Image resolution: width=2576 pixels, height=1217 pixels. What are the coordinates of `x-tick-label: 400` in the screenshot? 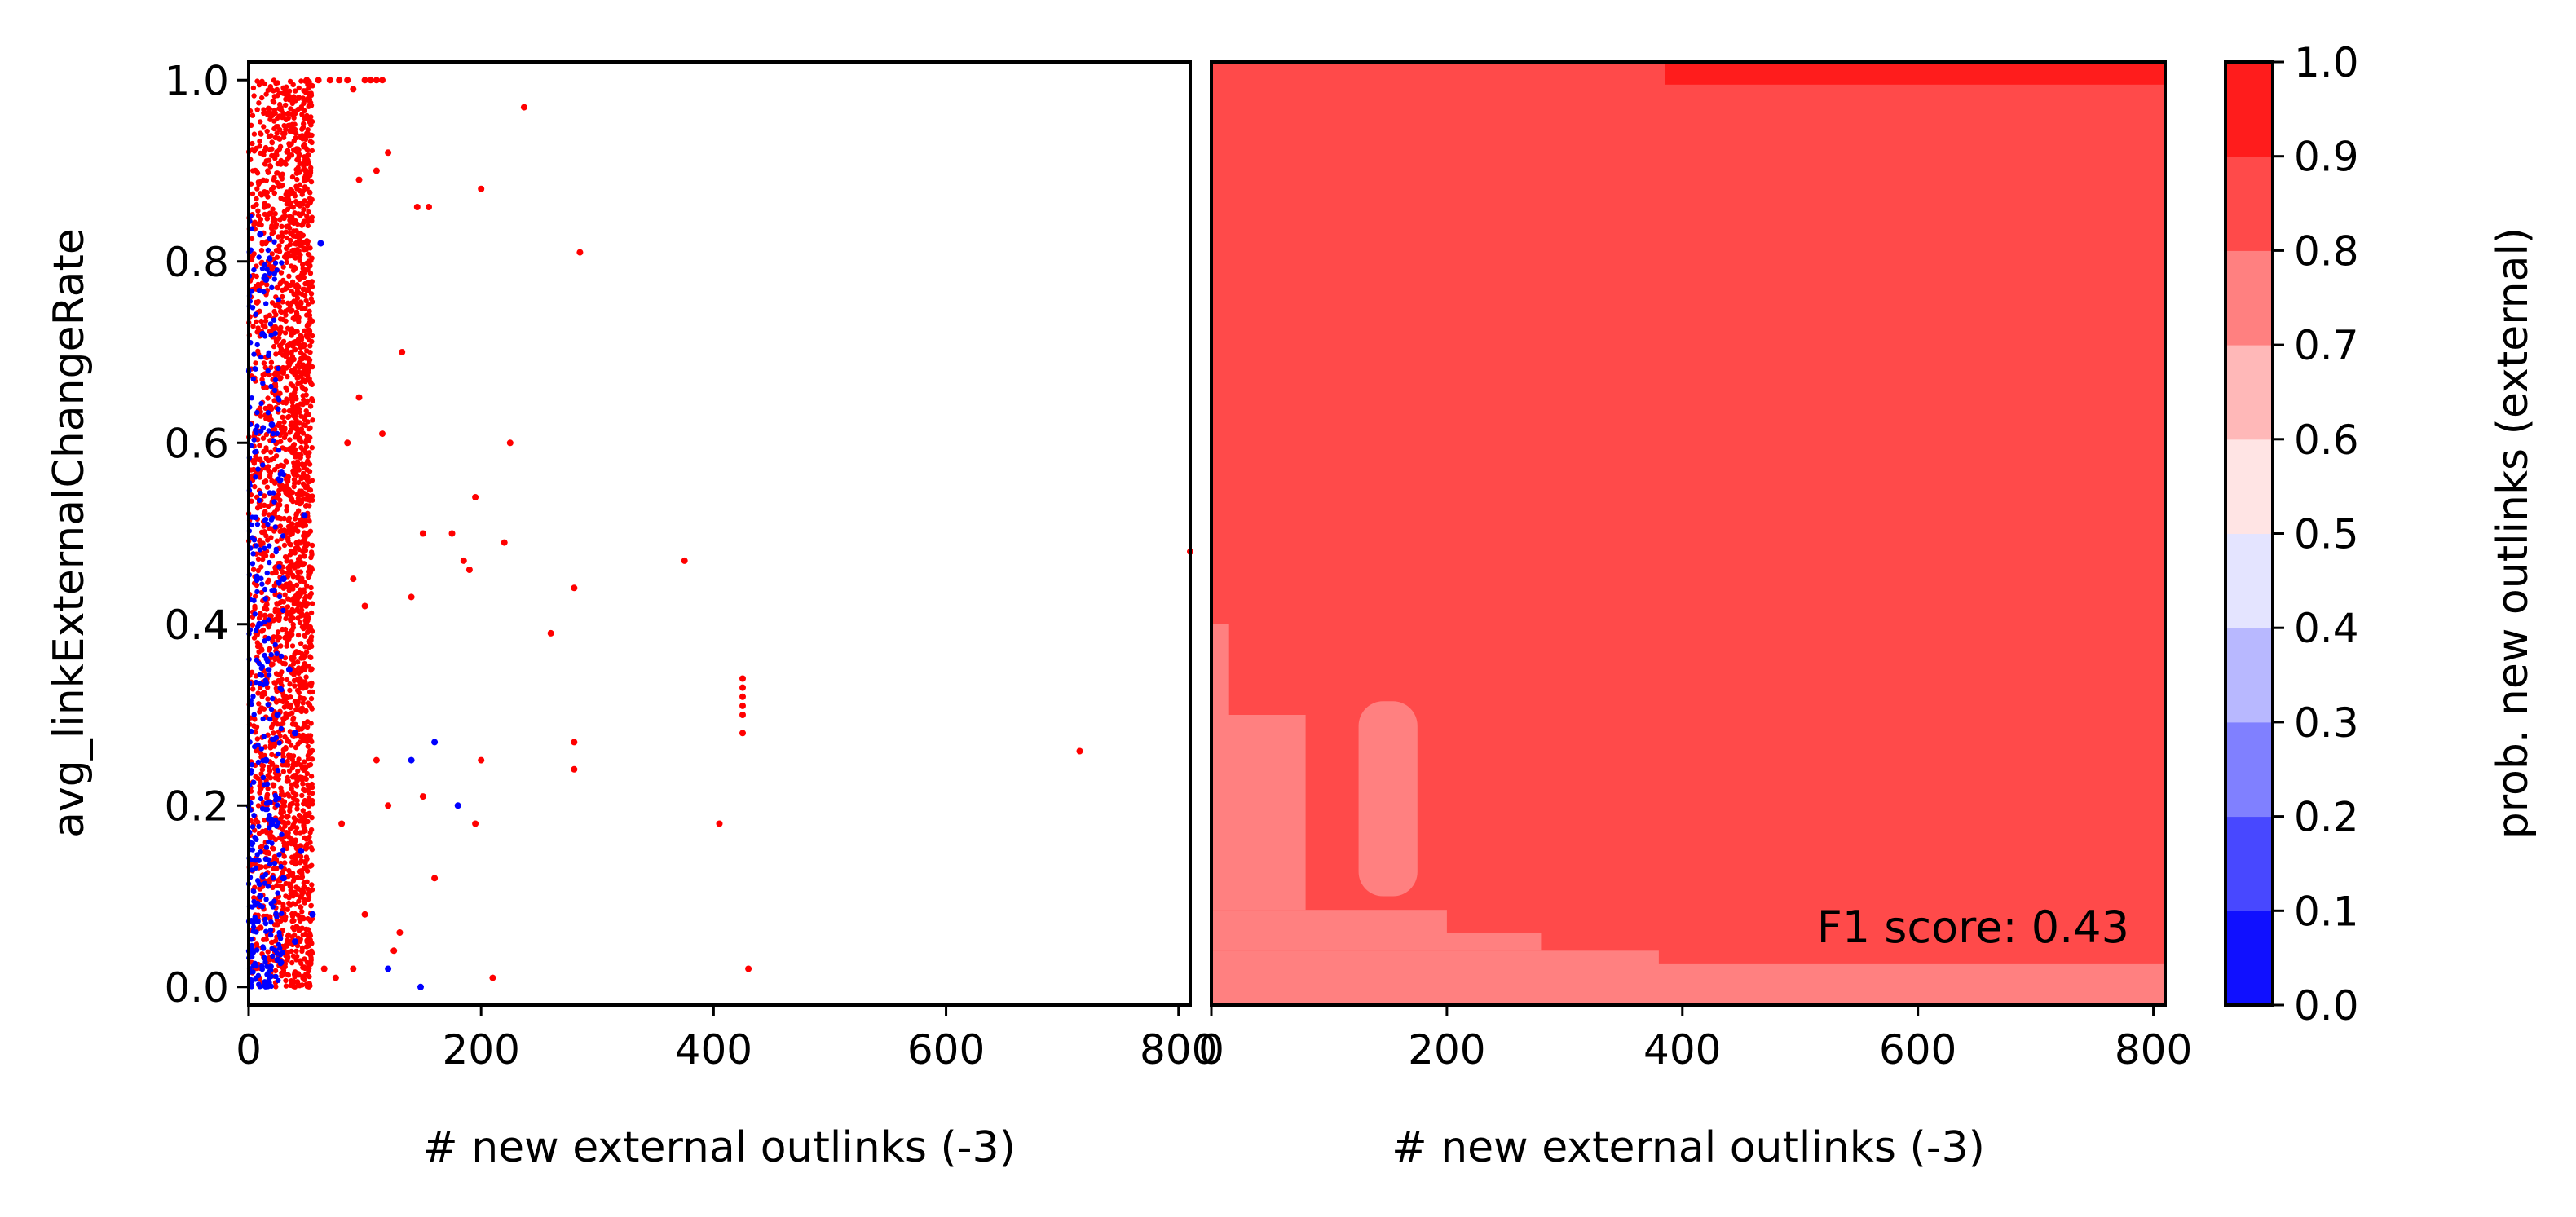 It's located at (713, 1050).